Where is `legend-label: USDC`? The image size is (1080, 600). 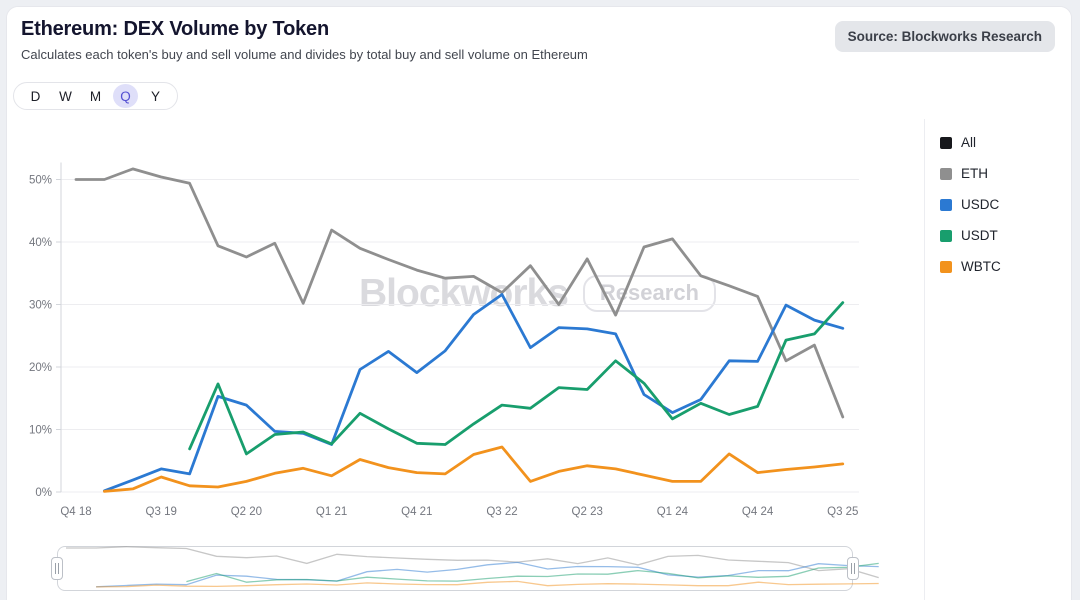 legend-label: USDC is located at coordinates (980, 204).